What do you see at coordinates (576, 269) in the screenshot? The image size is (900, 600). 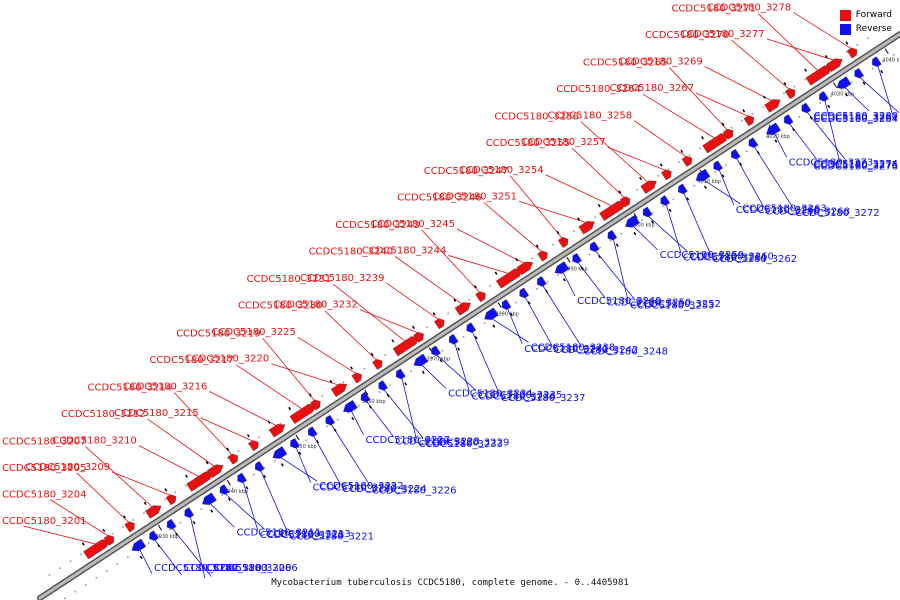 I see `scale-tick-label: 3990 kbp` at bounding box center [576, 269].